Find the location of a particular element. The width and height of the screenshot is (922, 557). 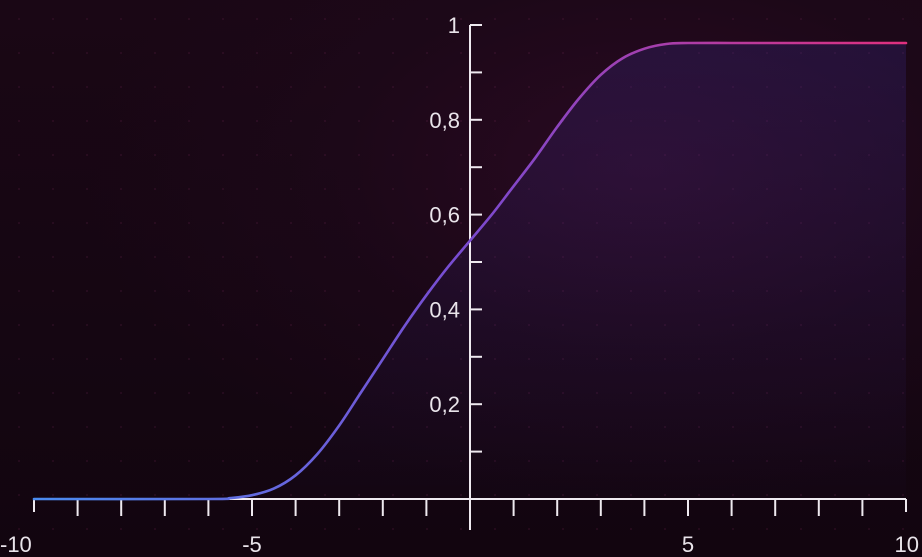

y-tick-label: 0,2 is located at coordinates (444, 404).